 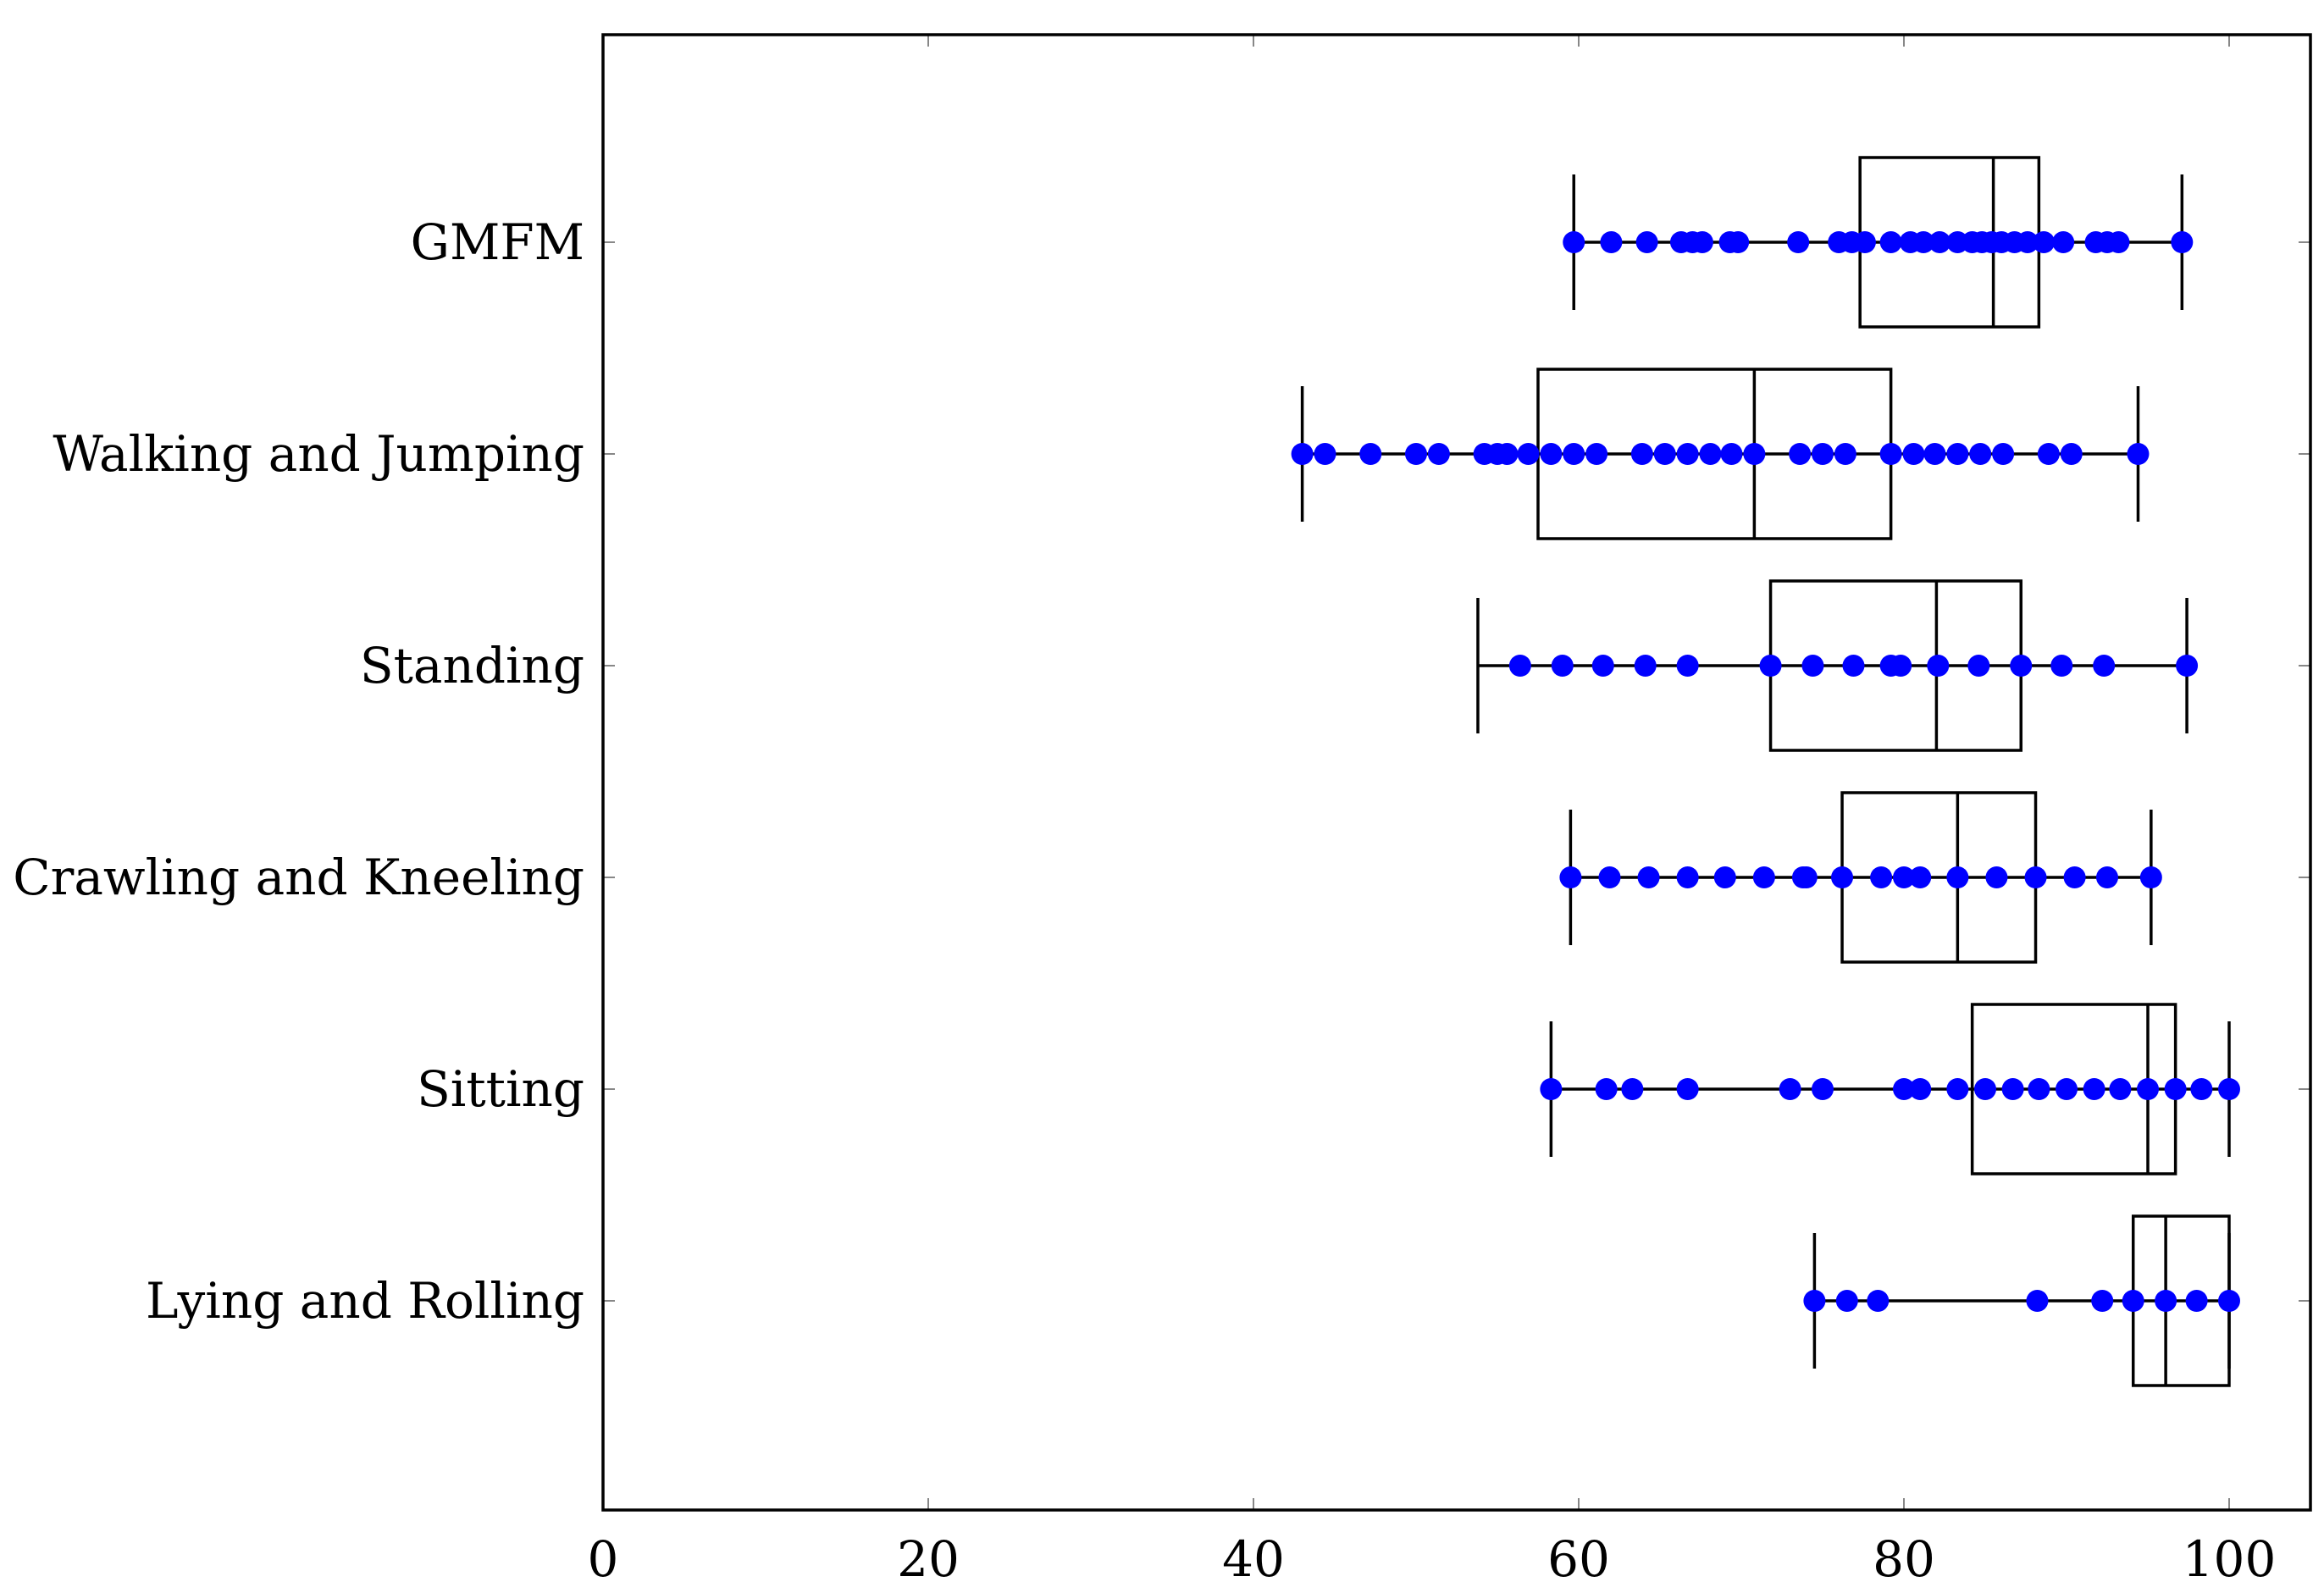 I want to click on x-tick-label: 60, so click(x=1579, y=1556).